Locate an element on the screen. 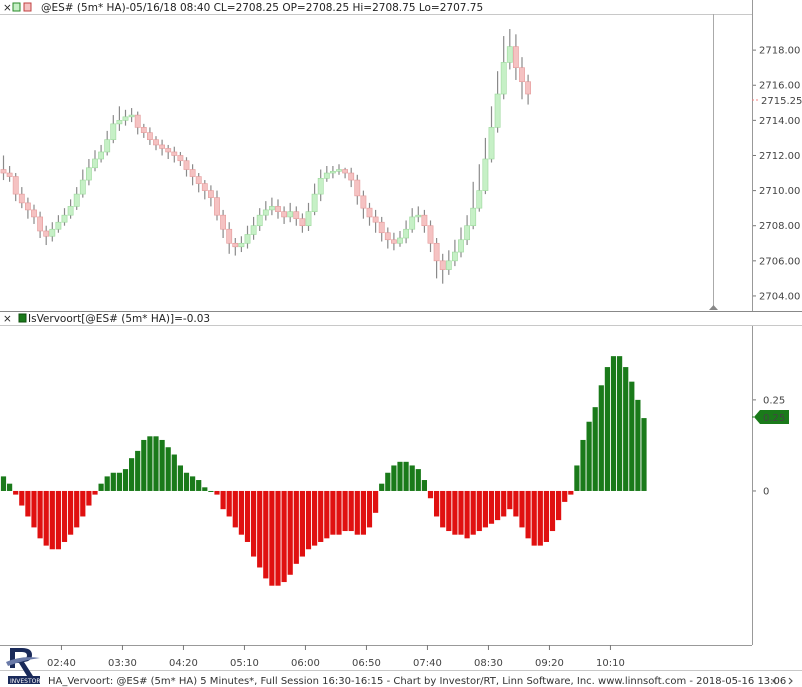 This screenshot has width=802, height=687. value-label: 0.25 is located at coordinates (770, 417).